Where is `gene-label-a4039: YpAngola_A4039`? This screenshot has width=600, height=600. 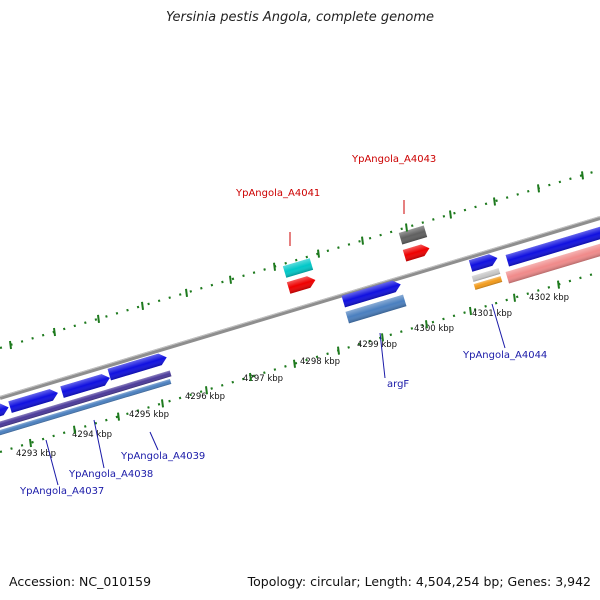
gene-label-a4039: YpAngola_A4039 is located at coordinates (162, 456).